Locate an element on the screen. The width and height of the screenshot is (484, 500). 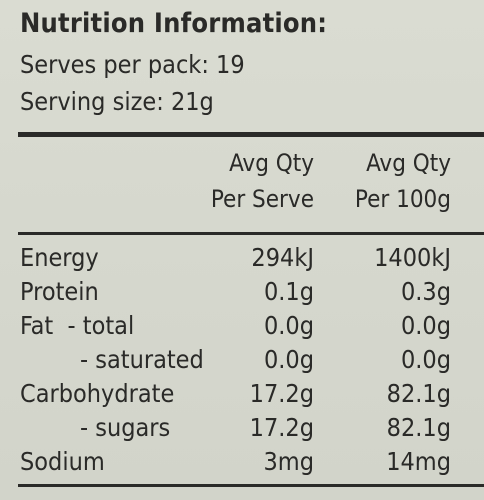
value-per-100g: 1400kJ is located at coordinates (412, 257).